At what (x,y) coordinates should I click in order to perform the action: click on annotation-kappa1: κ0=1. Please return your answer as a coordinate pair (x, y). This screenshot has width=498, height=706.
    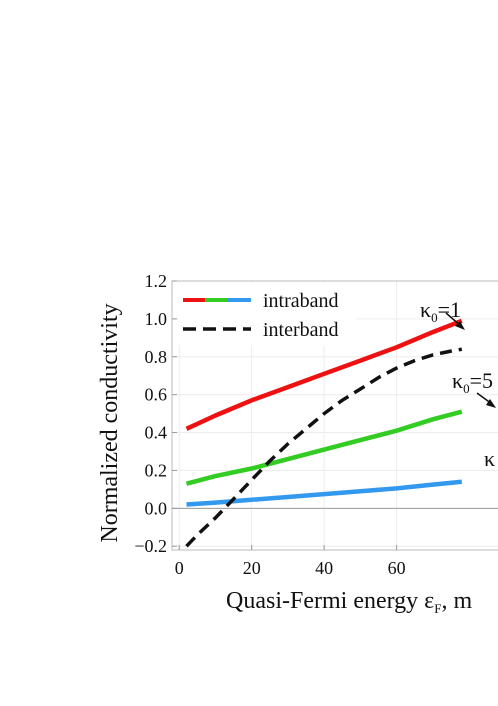
    Looking at the image, I should click on (440, 311).